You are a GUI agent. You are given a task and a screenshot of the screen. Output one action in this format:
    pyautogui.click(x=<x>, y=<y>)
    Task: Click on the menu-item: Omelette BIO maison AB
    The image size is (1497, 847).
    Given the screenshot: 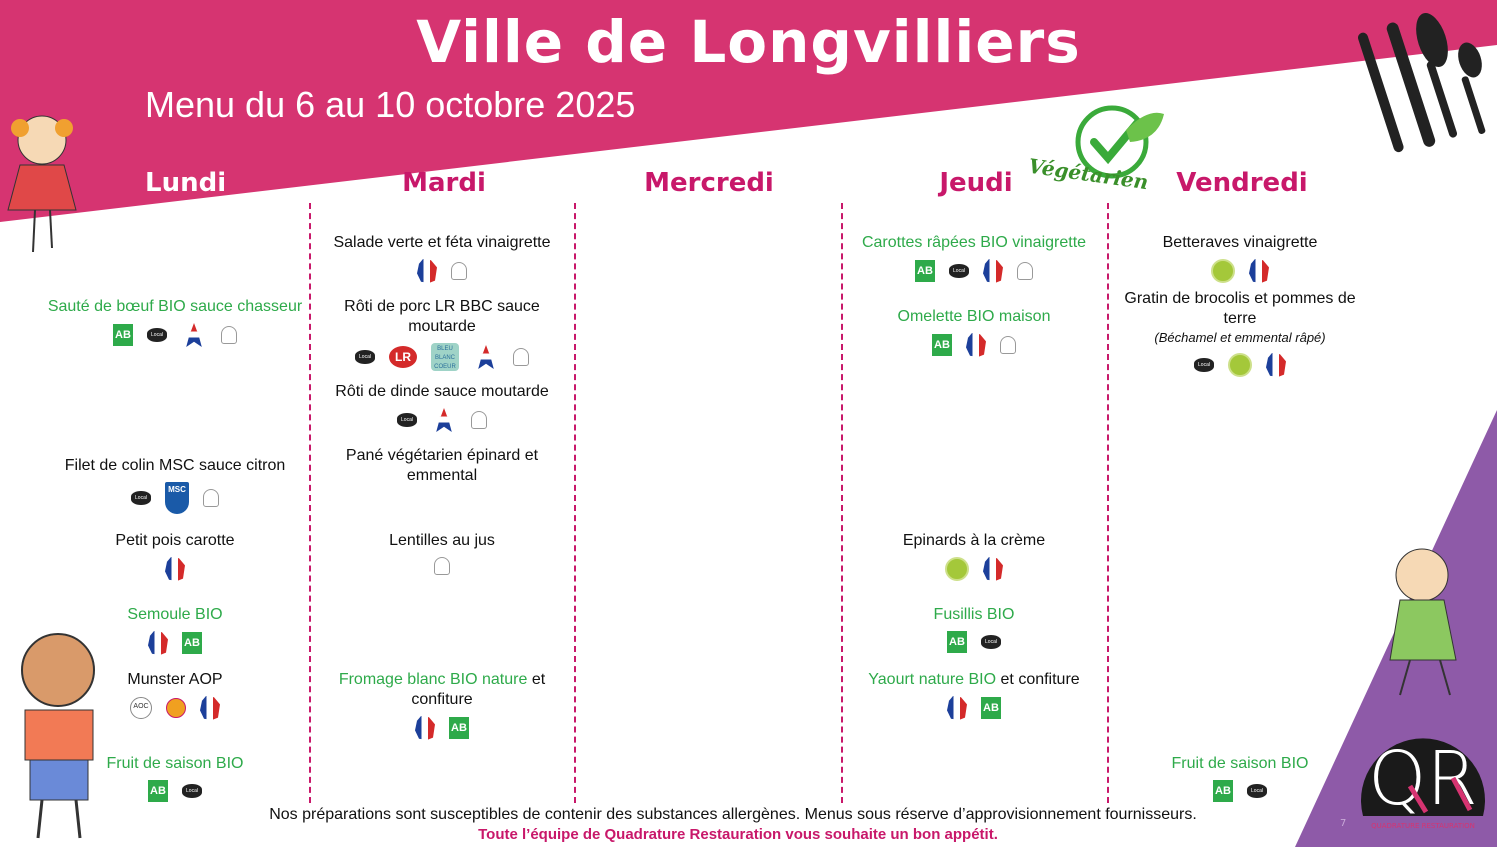 What is the action you would take?
    pyautogui.click(x=974, y=332)
    